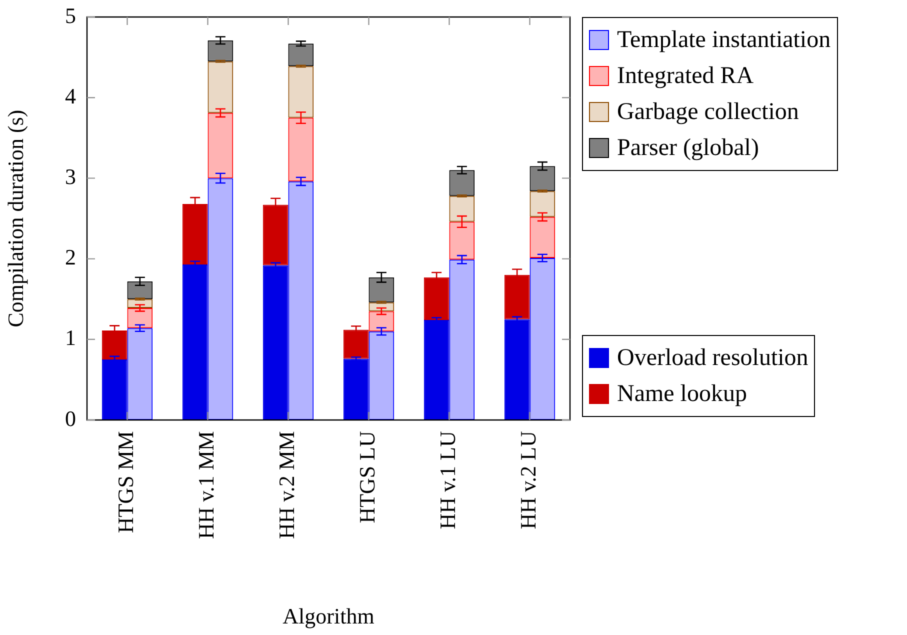 The width and height of the screenshot is (907, 635). What do you see at coordinates (528, 480) in the screenshot?
I see `x-tick-label: HH v.2 LU` at bounding box center [528, 480].